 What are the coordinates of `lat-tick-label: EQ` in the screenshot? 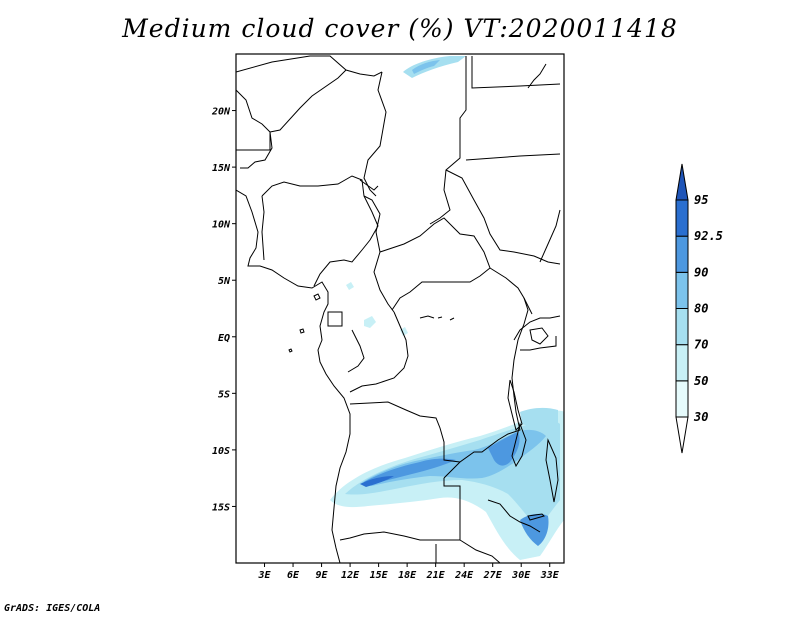 It's located at (224, 338).